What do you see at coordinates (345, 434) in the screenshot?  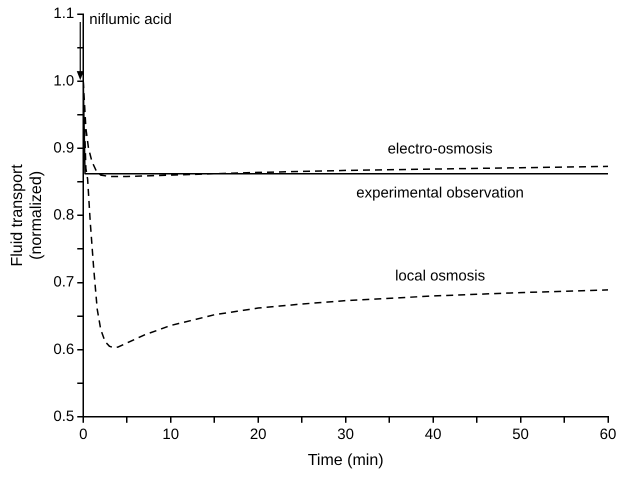 I see `x-tick-label: 30` at bounding box center [345, 434].